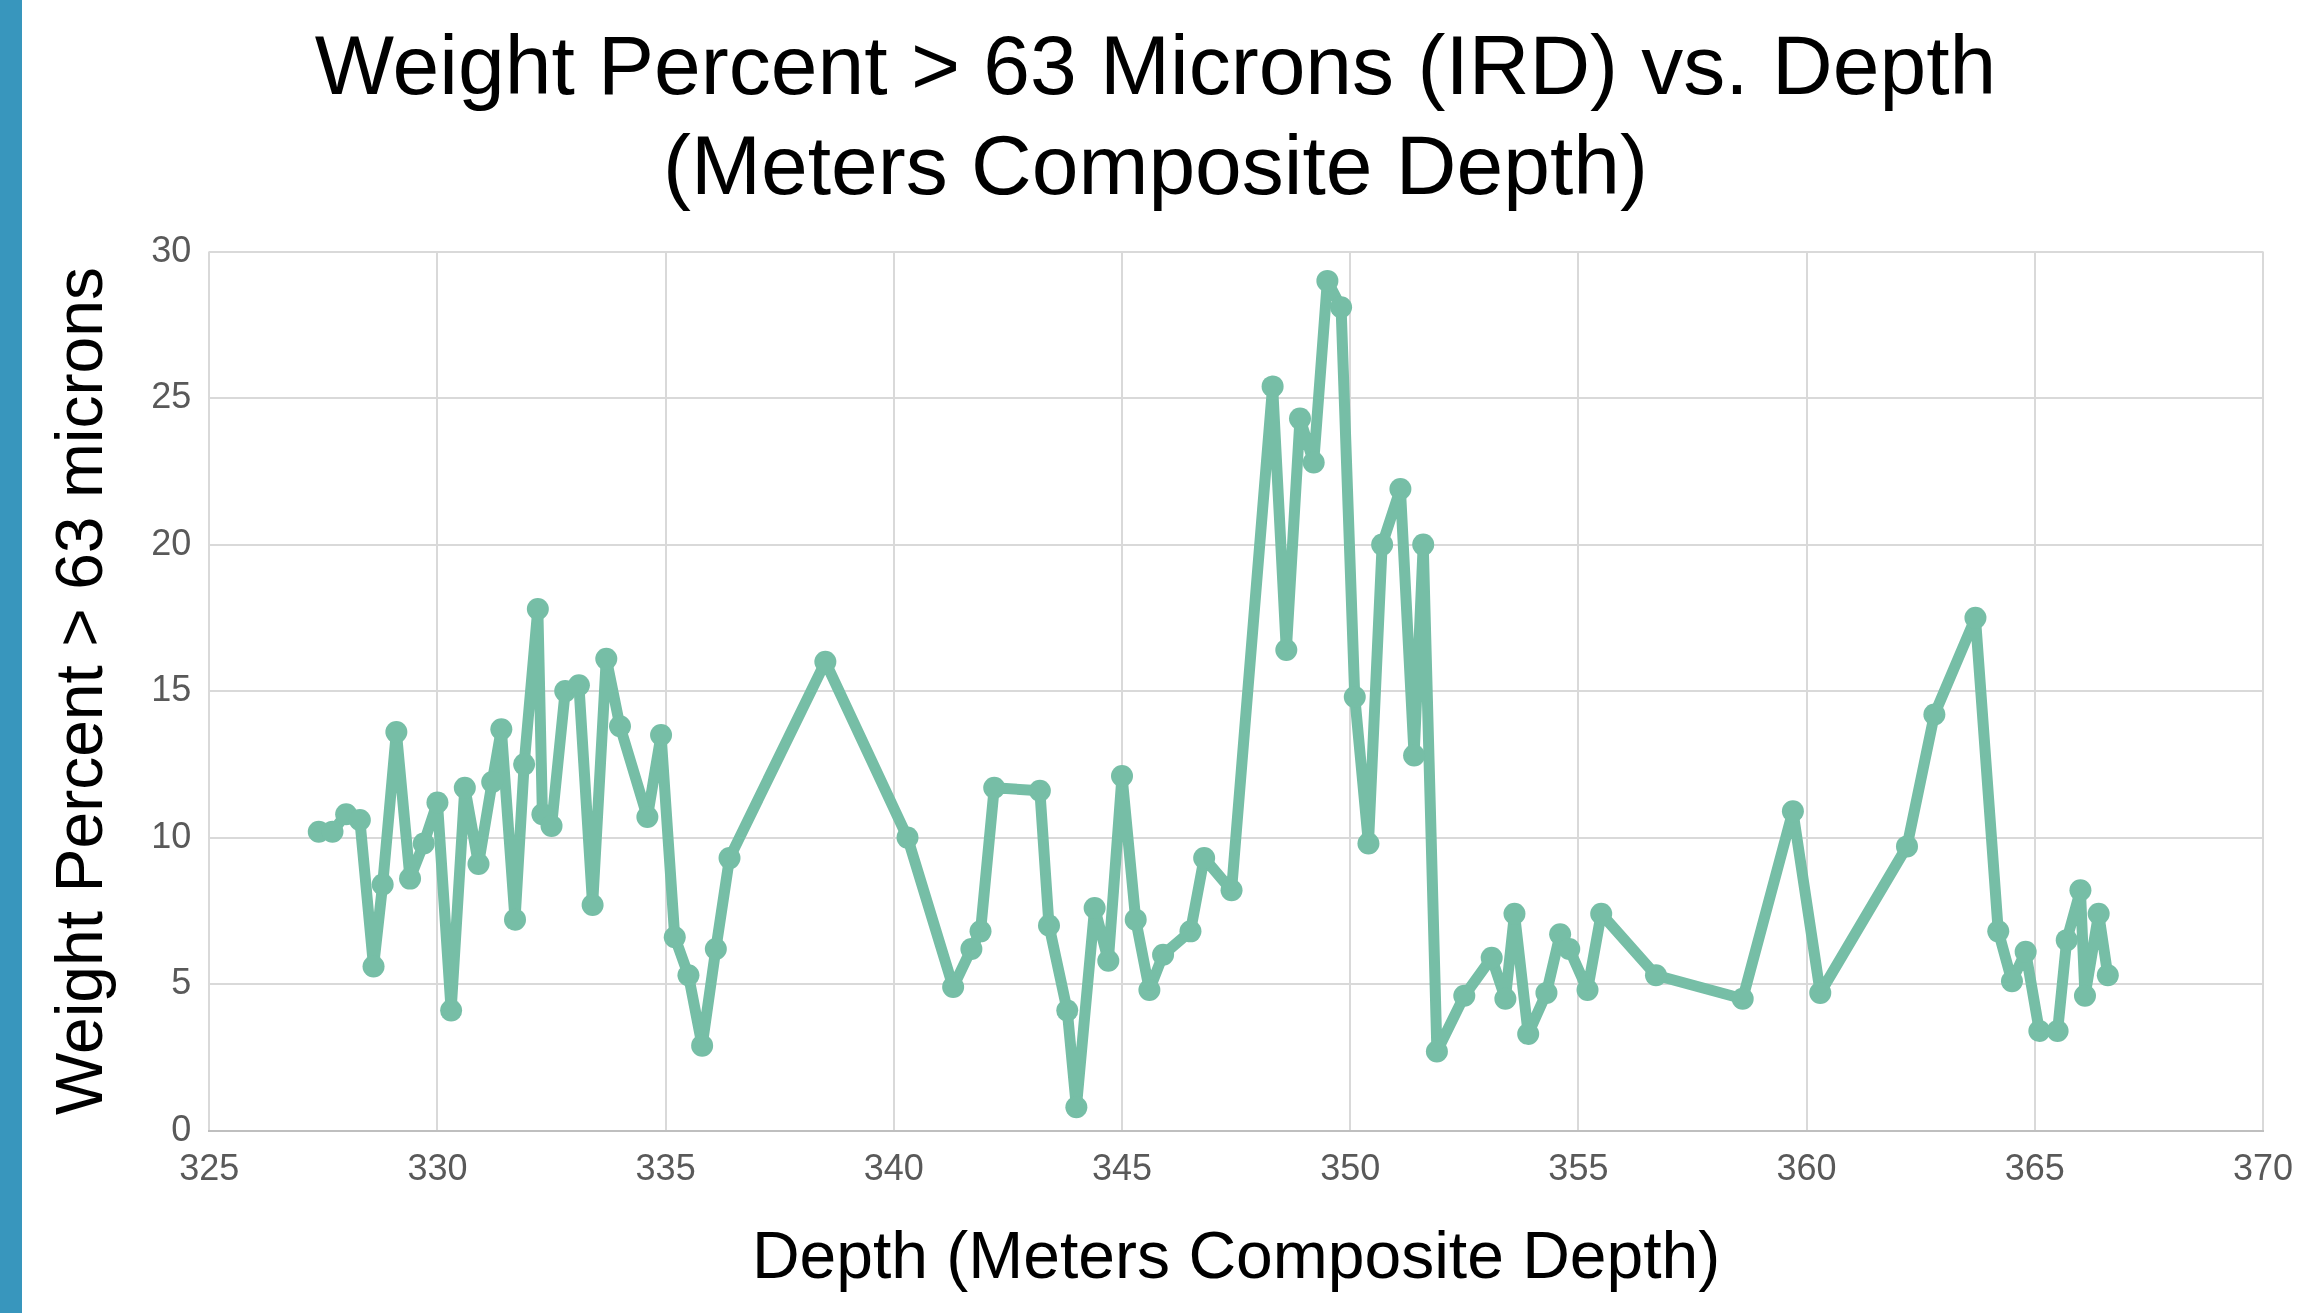  Describe the element at coordinates (171, 396) in the screenshot. I see `y-tick-label: 25` at that location.